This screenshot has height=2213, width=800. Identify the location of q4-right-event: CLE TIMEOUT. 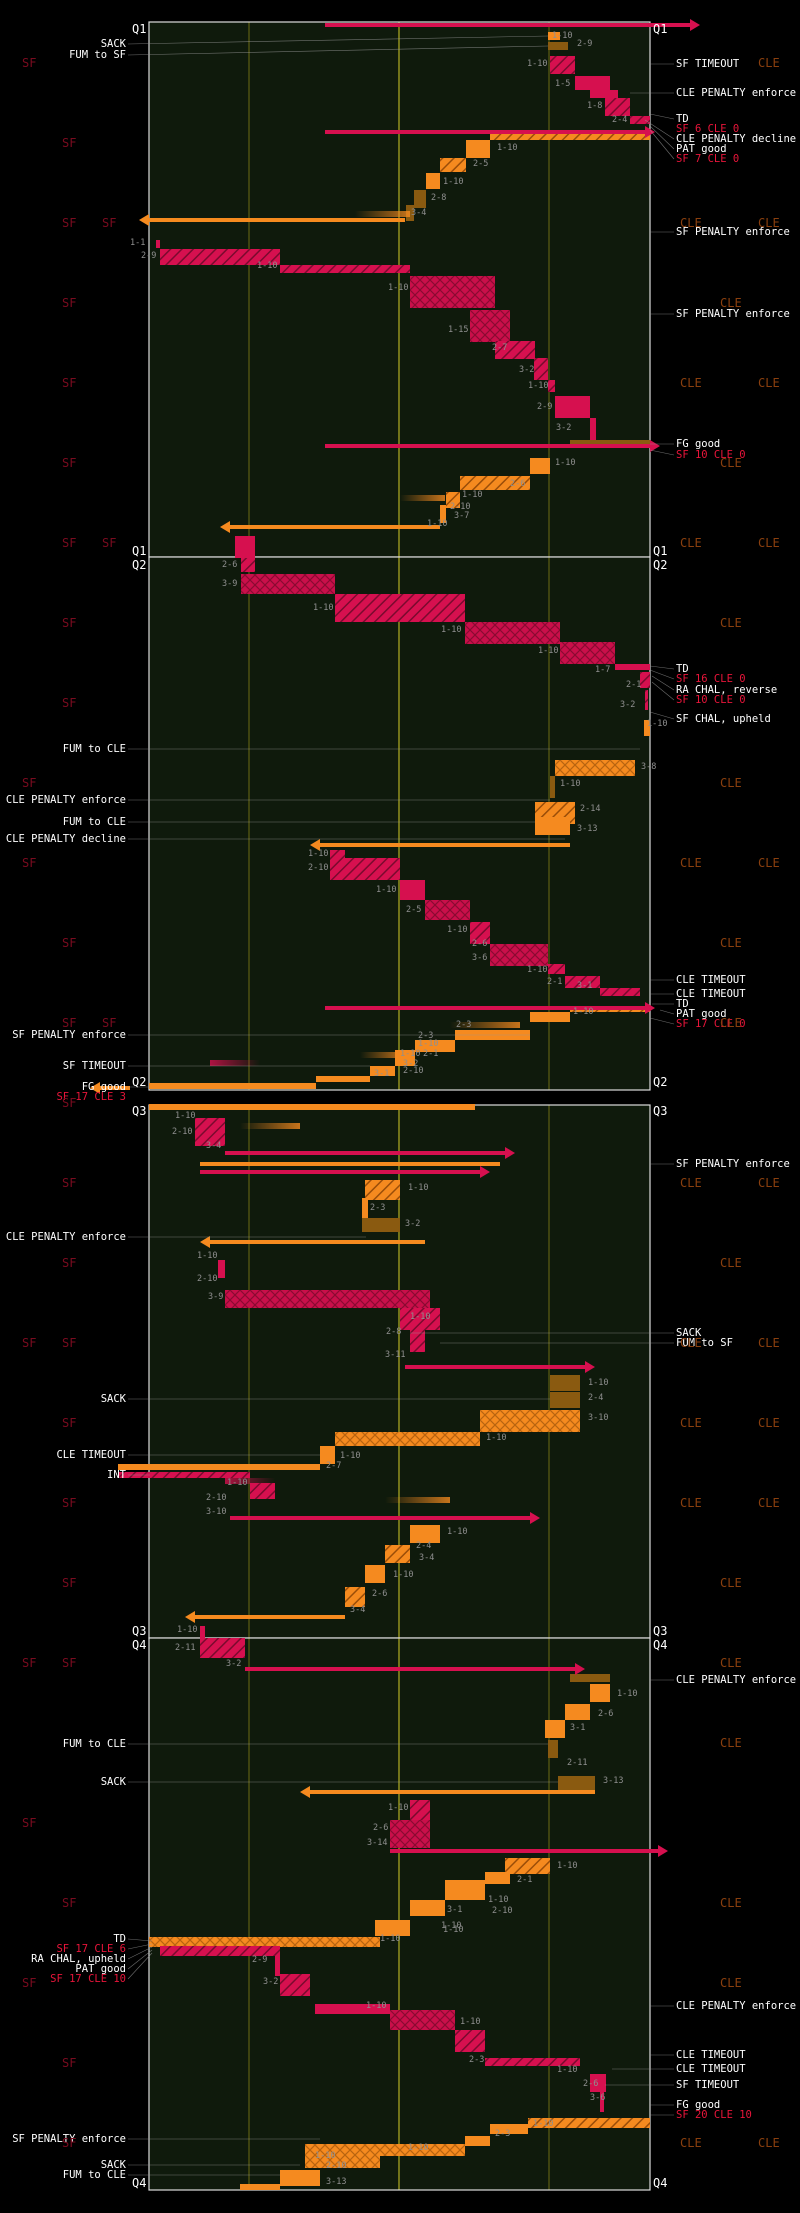
(711, 2069).